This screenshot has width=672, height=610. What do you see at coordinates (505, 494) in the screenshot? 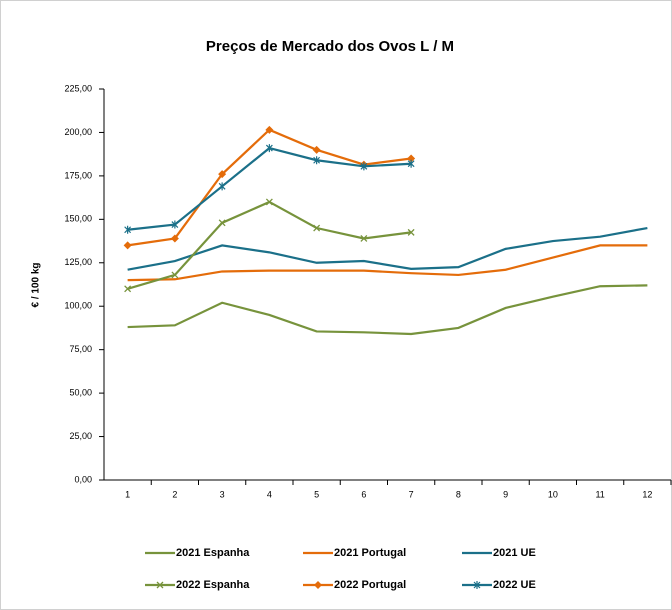
I see `x-tick-label: 9` at bounding box center [505, 494].